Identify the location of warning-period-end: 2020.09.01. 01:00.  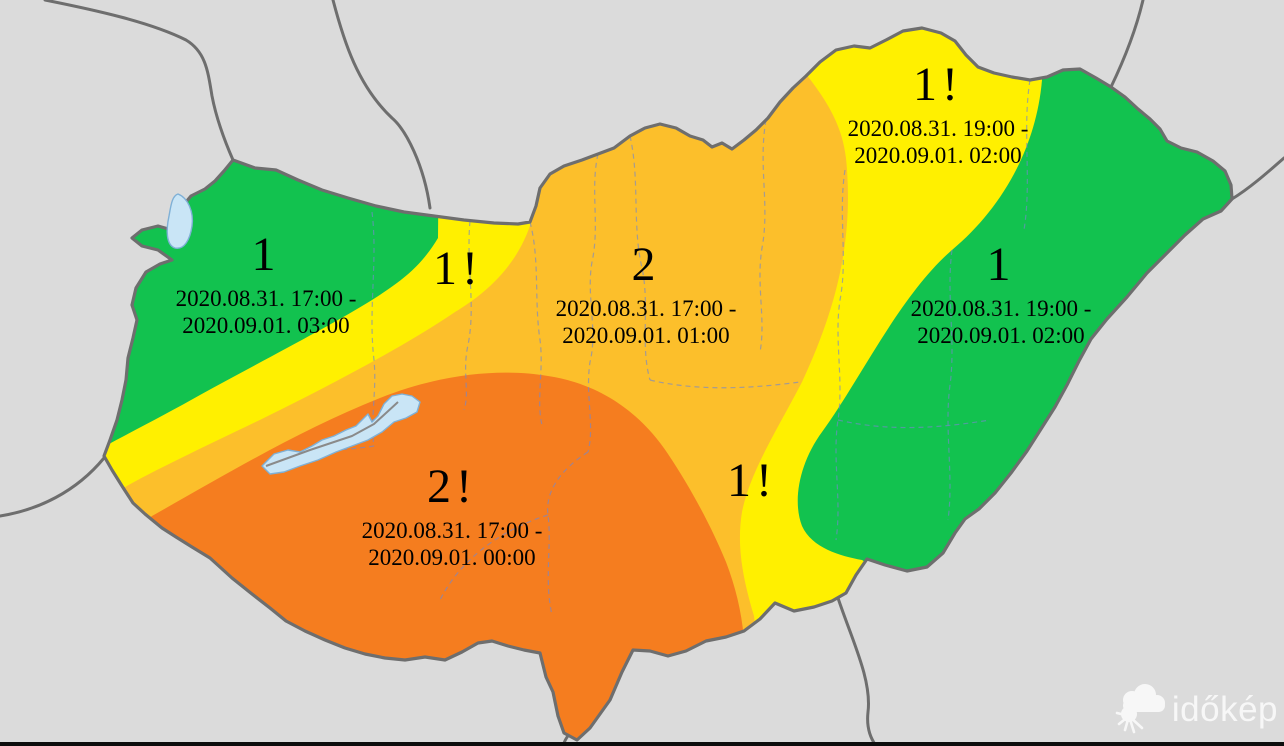
(646, 335).